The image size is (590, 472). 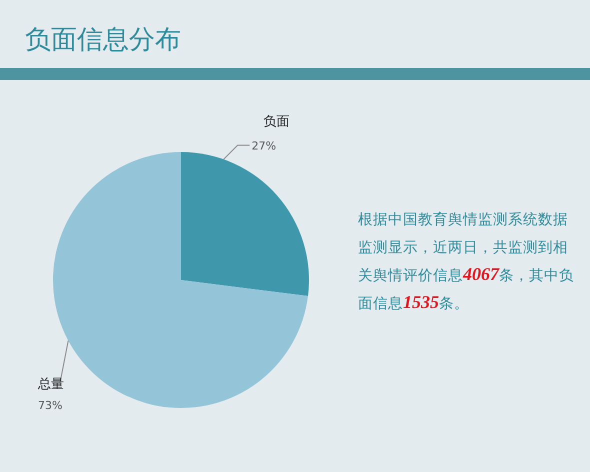 I want to click on data-label: 27%, so click(x=264, y=145).